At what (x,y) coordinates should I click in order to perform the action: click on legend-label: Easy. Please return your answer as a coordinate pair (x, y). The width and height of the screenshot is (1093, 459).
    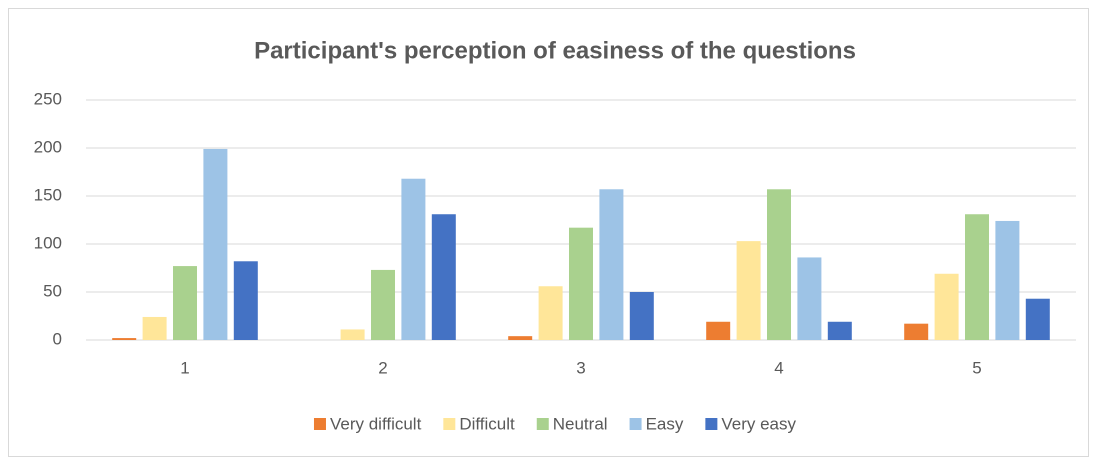
    Looking at the image, I should click on (665, 423).